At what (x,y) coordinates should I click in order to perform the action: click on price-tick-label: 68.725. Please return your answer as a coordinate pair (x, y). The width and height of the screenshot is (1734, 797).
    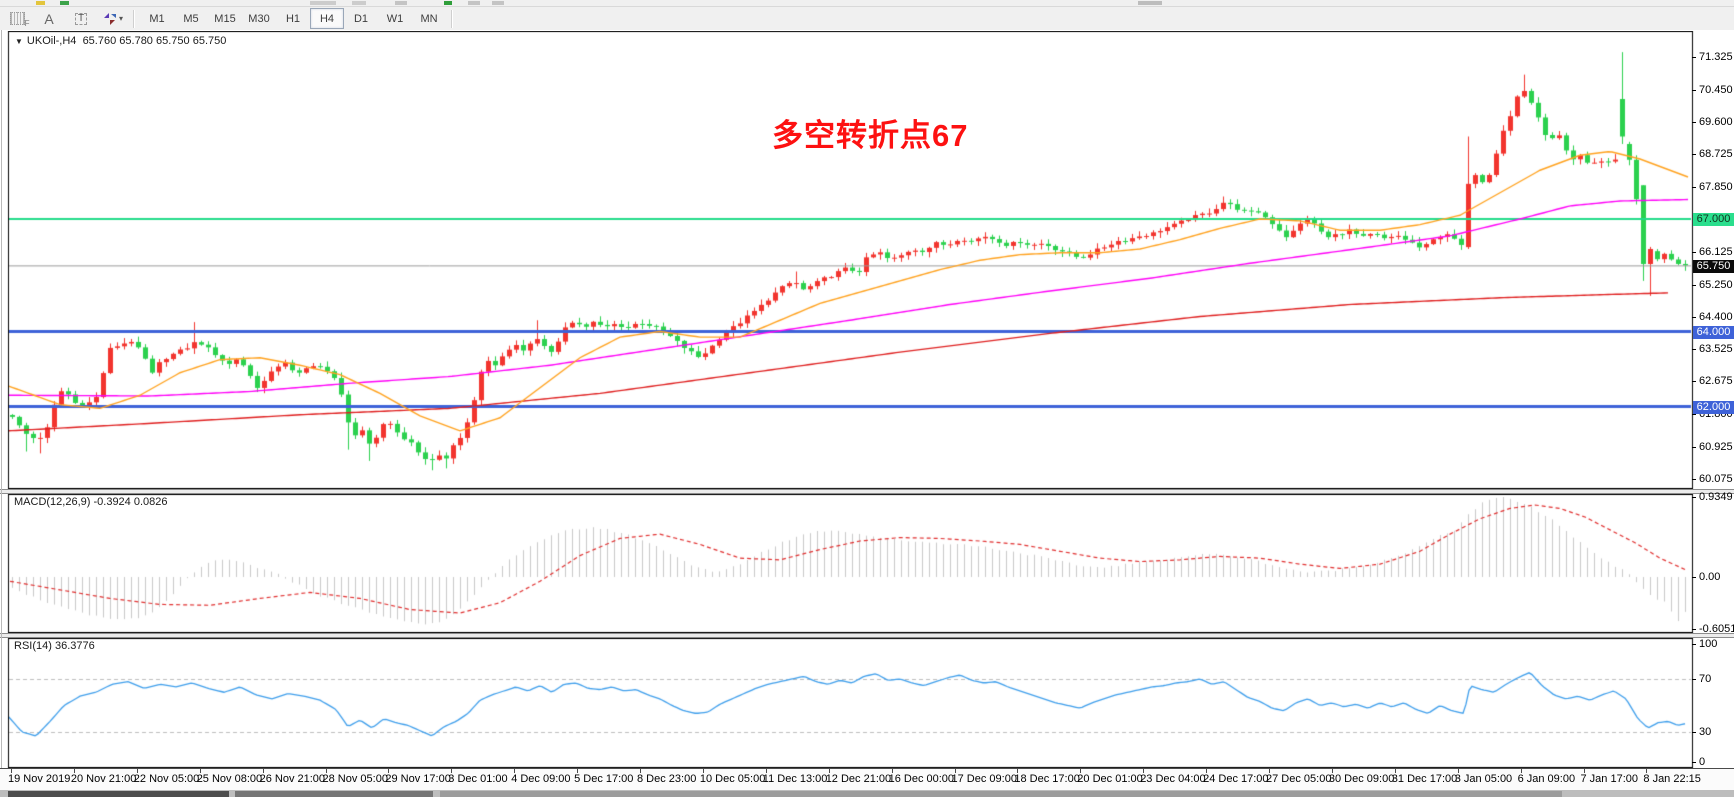
    Looking at the image, I should click on (1716, 154).